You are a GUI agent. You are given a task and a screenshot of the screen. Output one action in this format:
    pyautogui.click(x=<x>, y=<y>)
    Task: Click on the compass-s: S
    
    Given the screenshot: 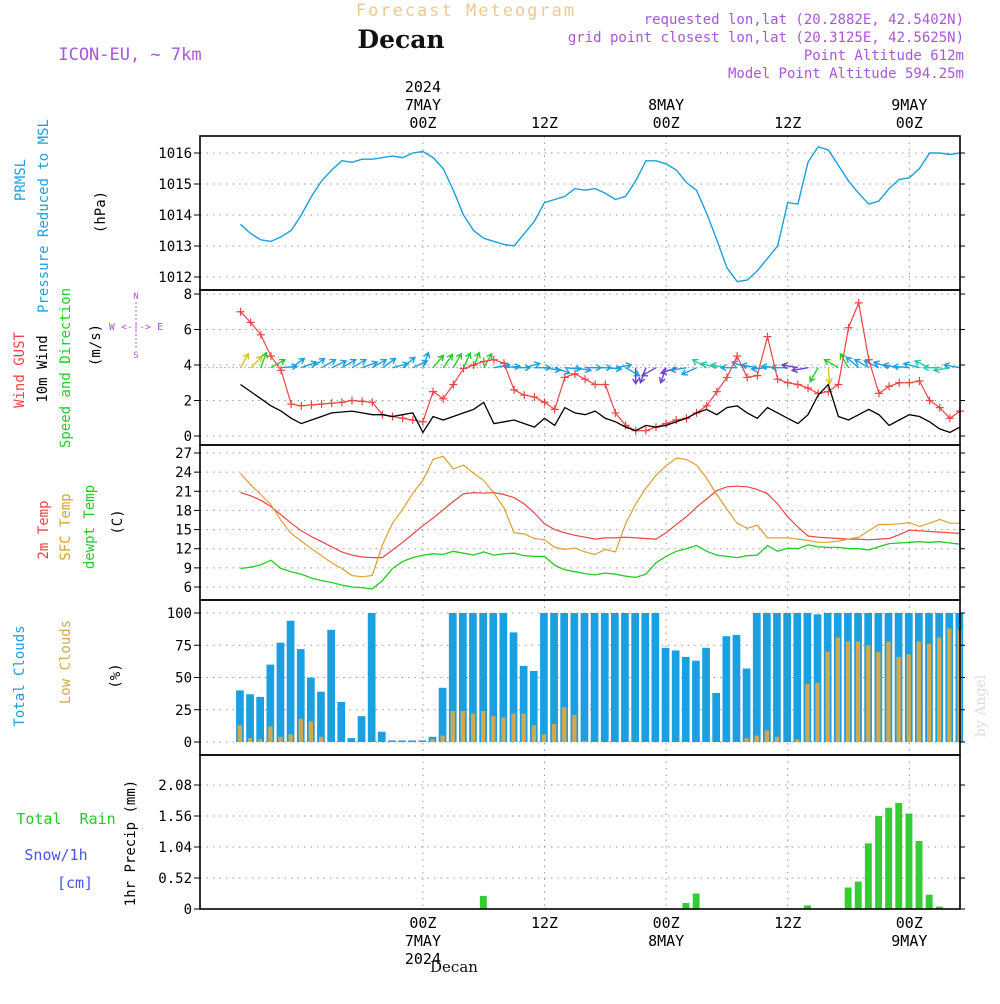 What is the action you would take?
    pyautogui.click(x=135, y=356)
    